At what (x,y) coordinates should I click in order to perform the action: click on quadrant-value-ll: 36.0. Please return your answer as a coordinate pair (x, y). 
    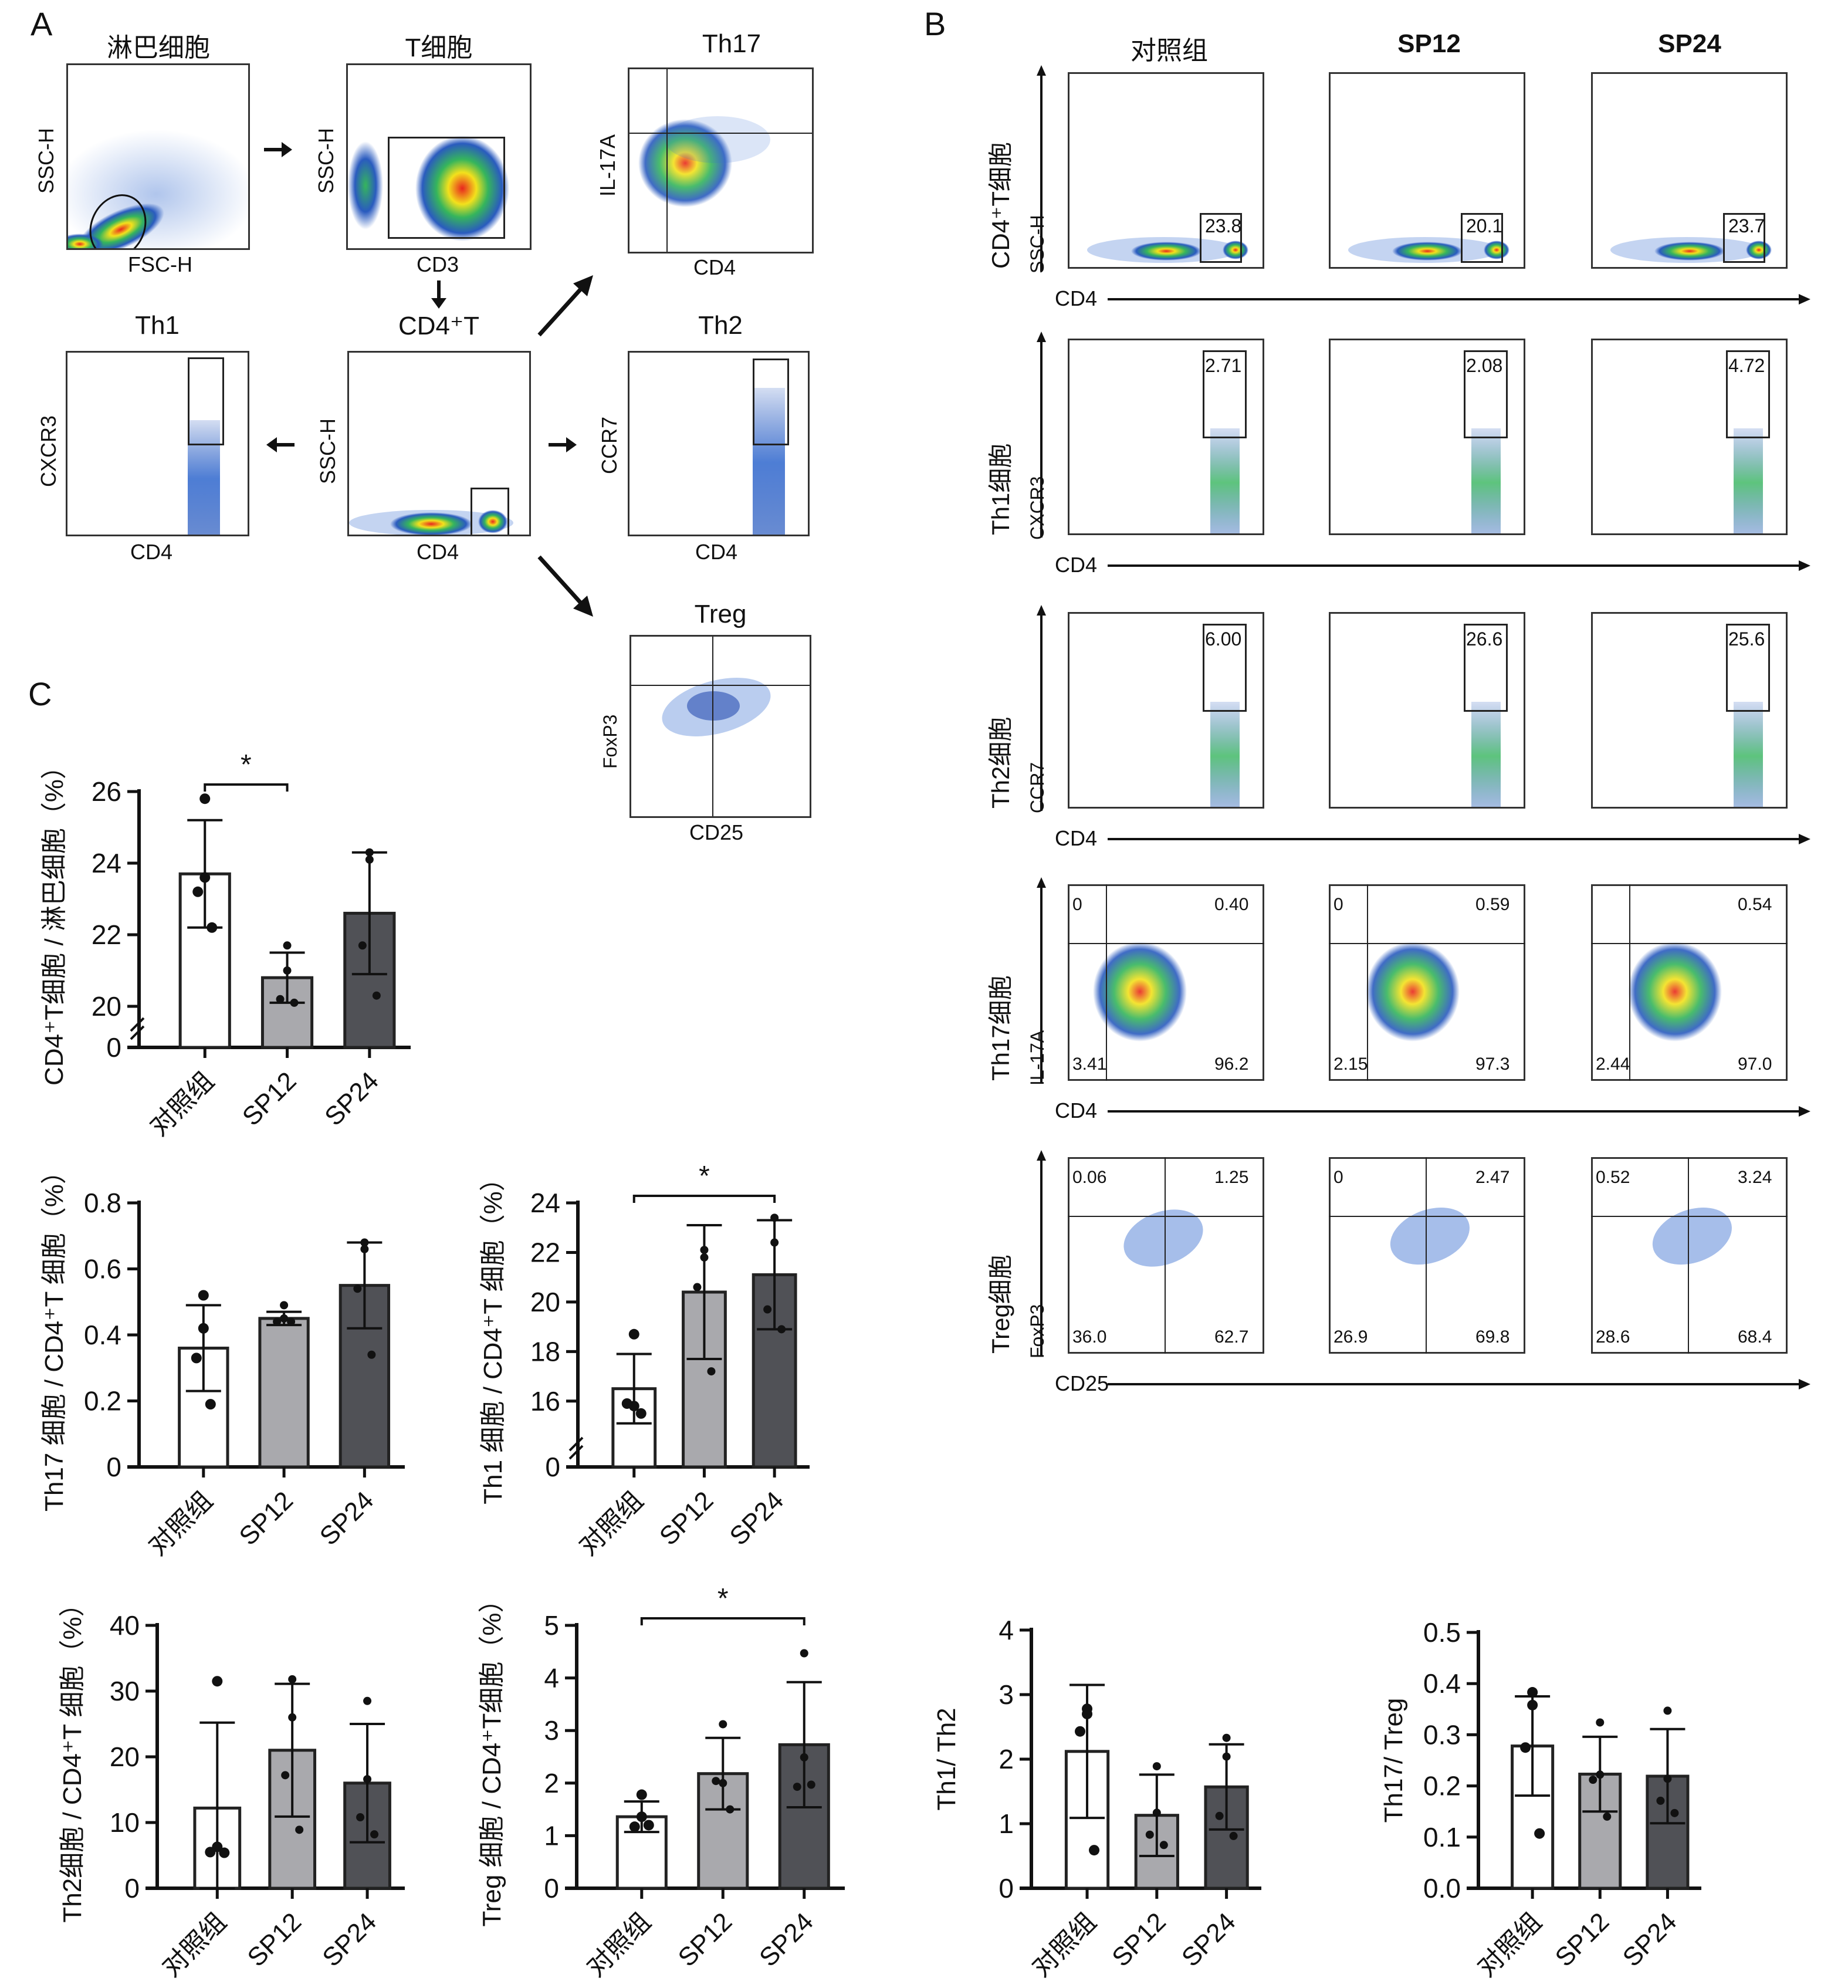
    Looking at the image, I should click on (1089, 1337).